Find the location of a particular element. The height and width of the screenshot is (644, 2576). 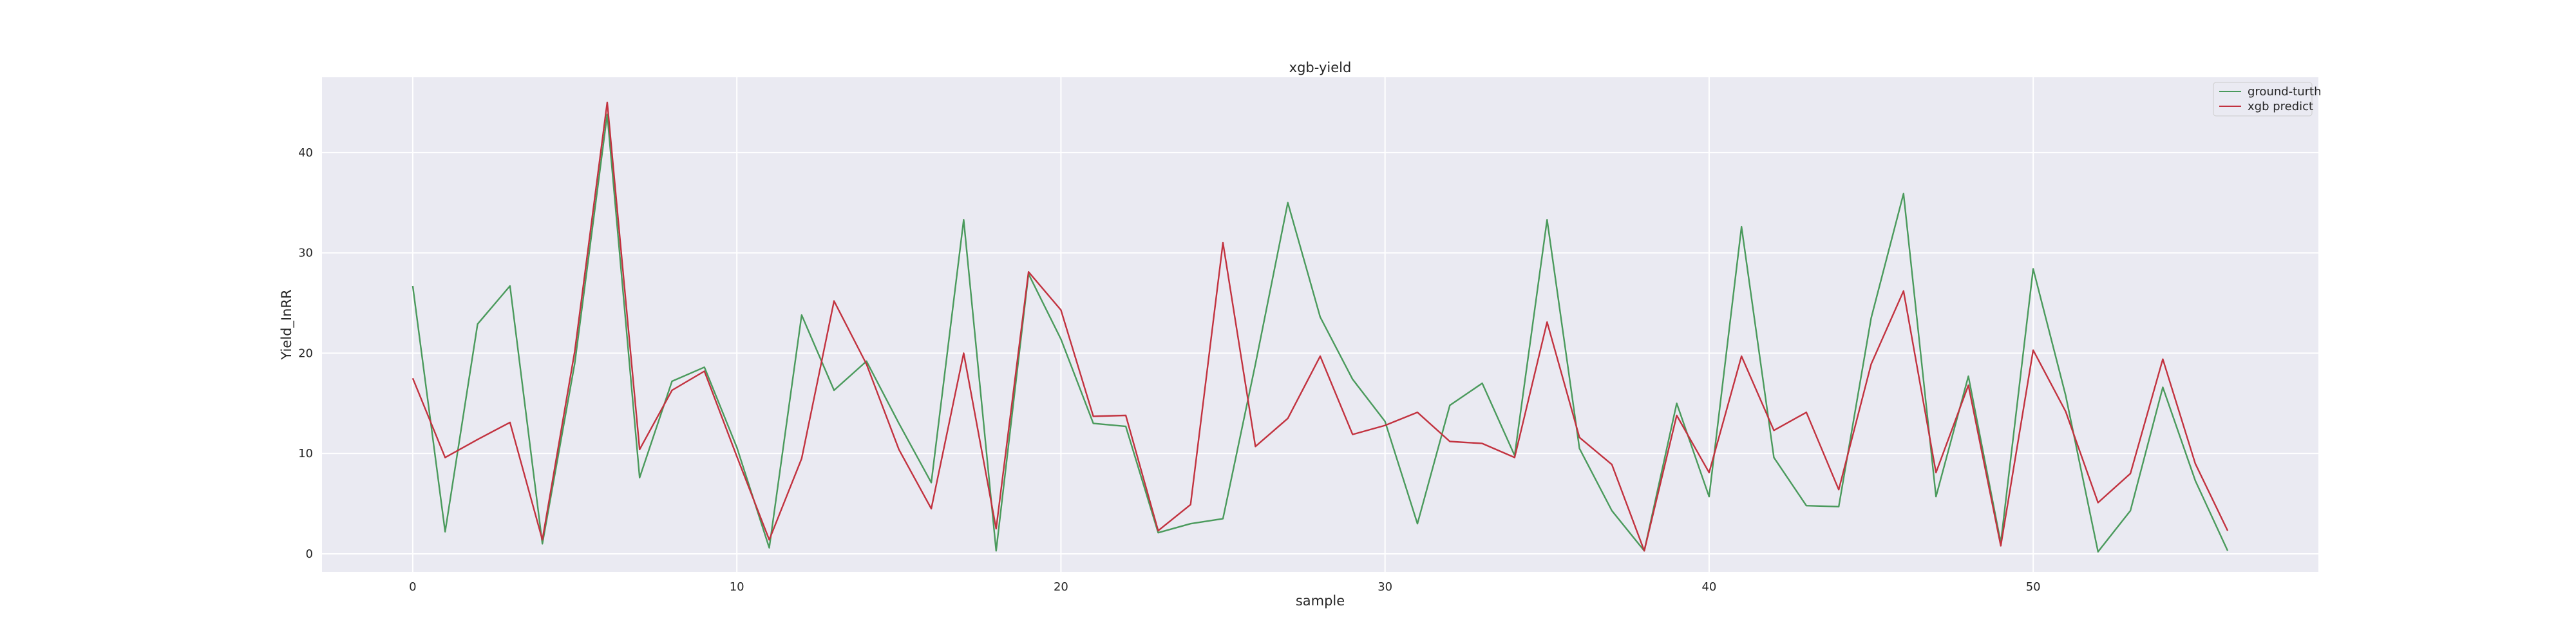

y-tick-label: 10 is located at coordinates (305, 453).